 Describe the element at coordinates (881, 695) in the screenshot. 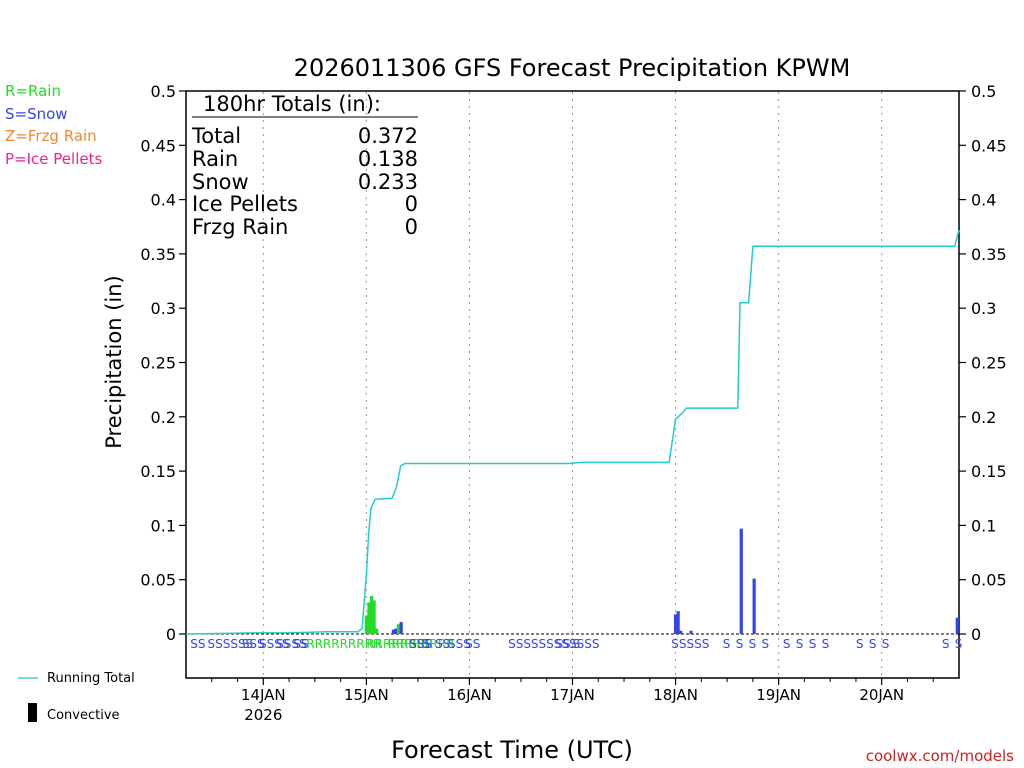

I see `x-tick-label: 20JAN` at that location.